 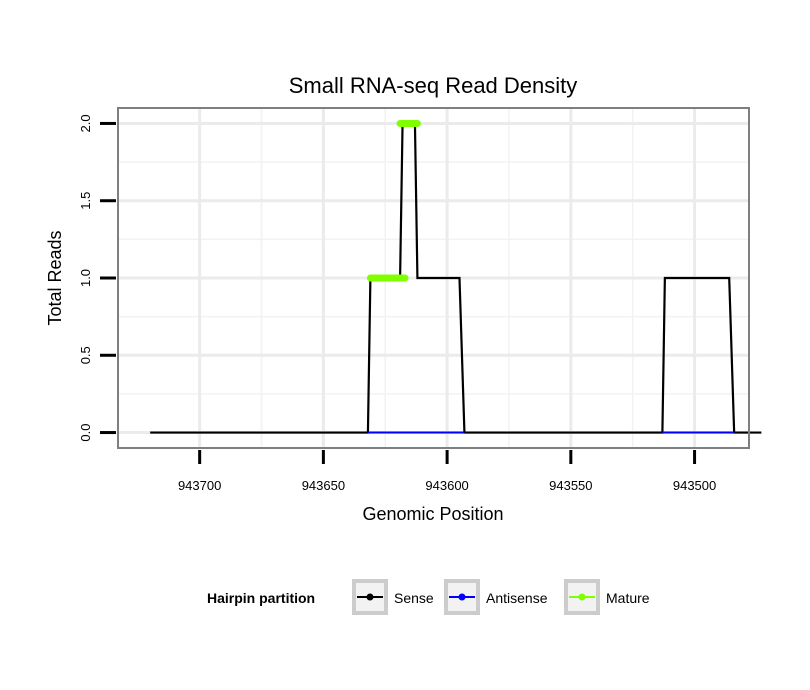 I want to click on legend-label-mature: Mature, so click(x=628, y=598).